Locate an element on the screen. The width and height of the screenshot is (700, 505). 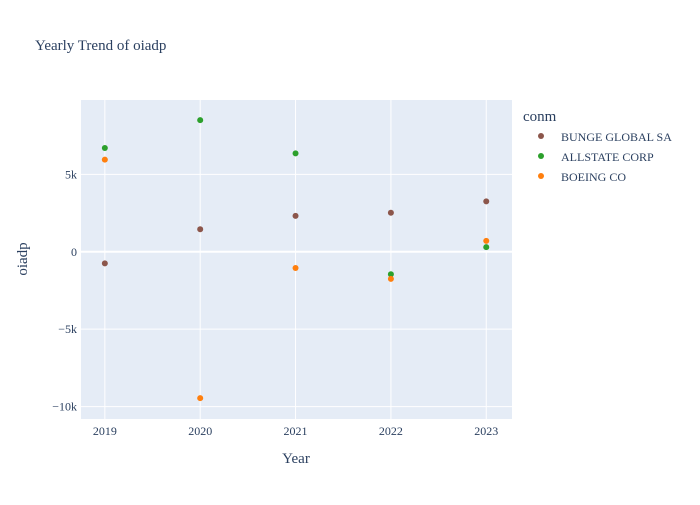
legend-items: BUNGE GLOBAL SA ALLSTATE CORP BOEING CO is located at coordinates (605, 157).